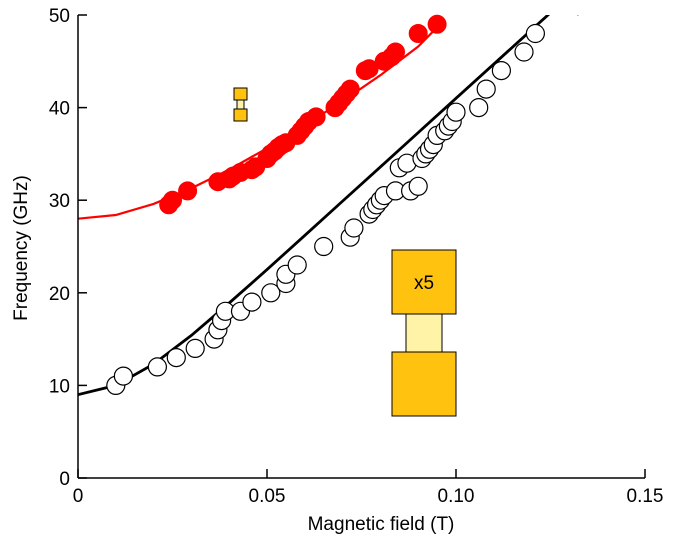  I want to click on y-tick-label: 0, so click(64, 479).